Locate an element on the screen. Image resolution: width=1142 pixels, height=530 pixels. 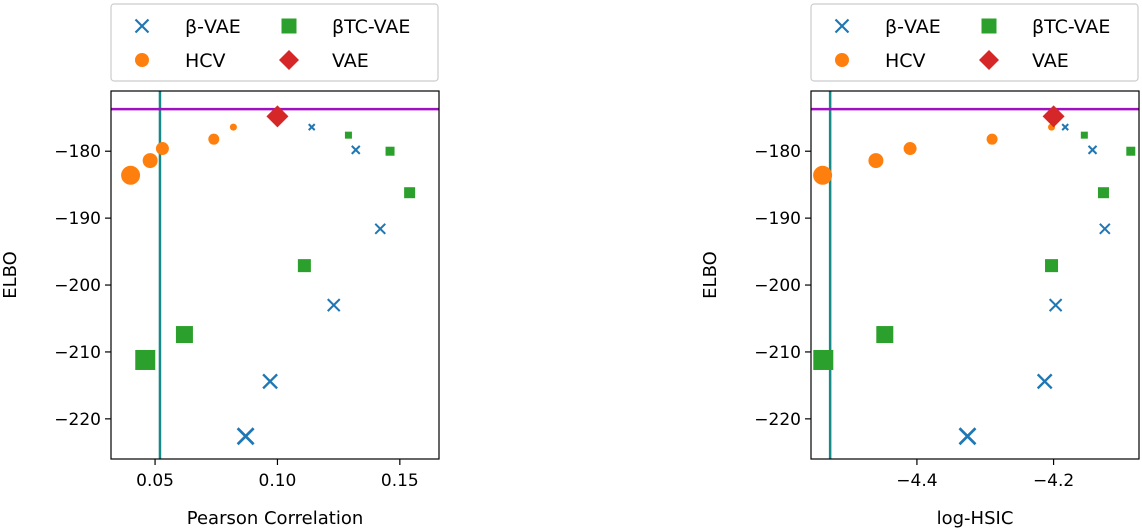
x-tick-label: 0.05 is located at coordinates (155, 481).